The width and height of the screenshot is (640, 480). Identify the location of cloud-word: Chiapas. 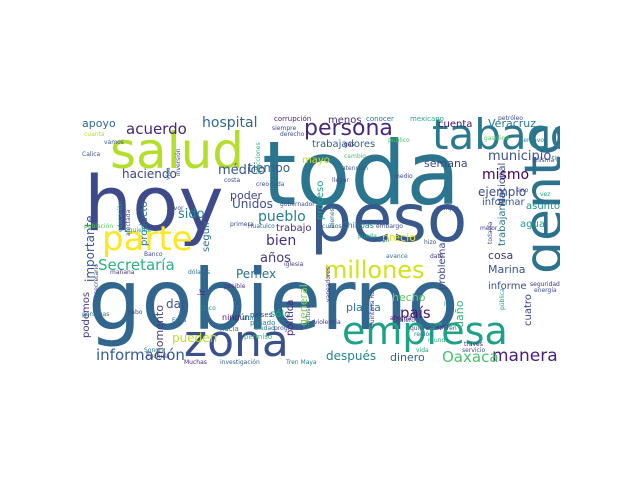
(358, 225).